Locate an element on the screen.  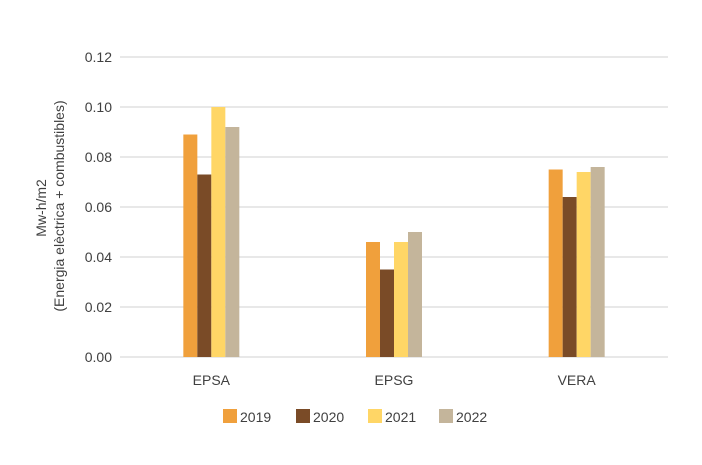
y-tick-label: 0.00 is located at coordinates (98, 357).